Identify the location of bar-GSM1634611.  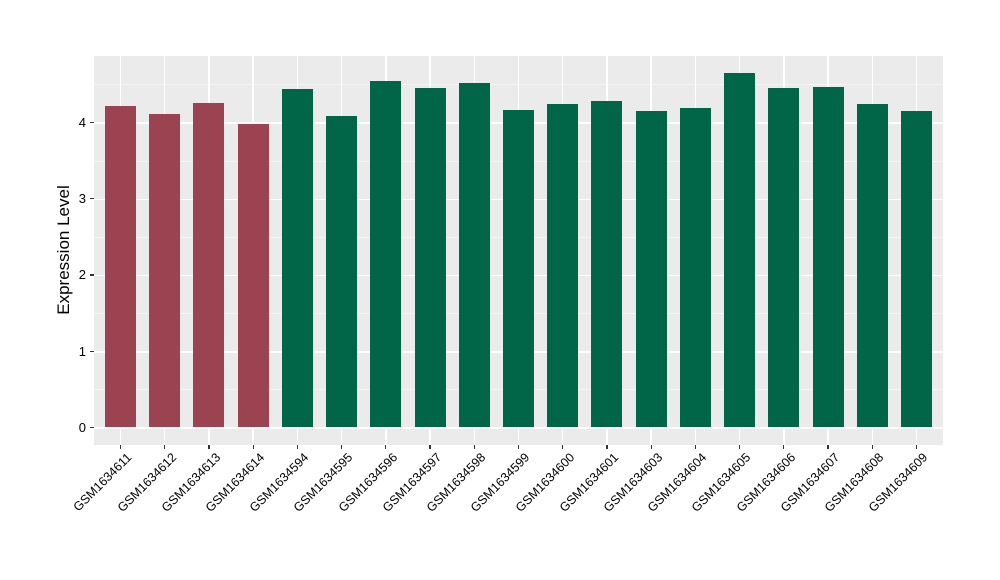
(121, 266).